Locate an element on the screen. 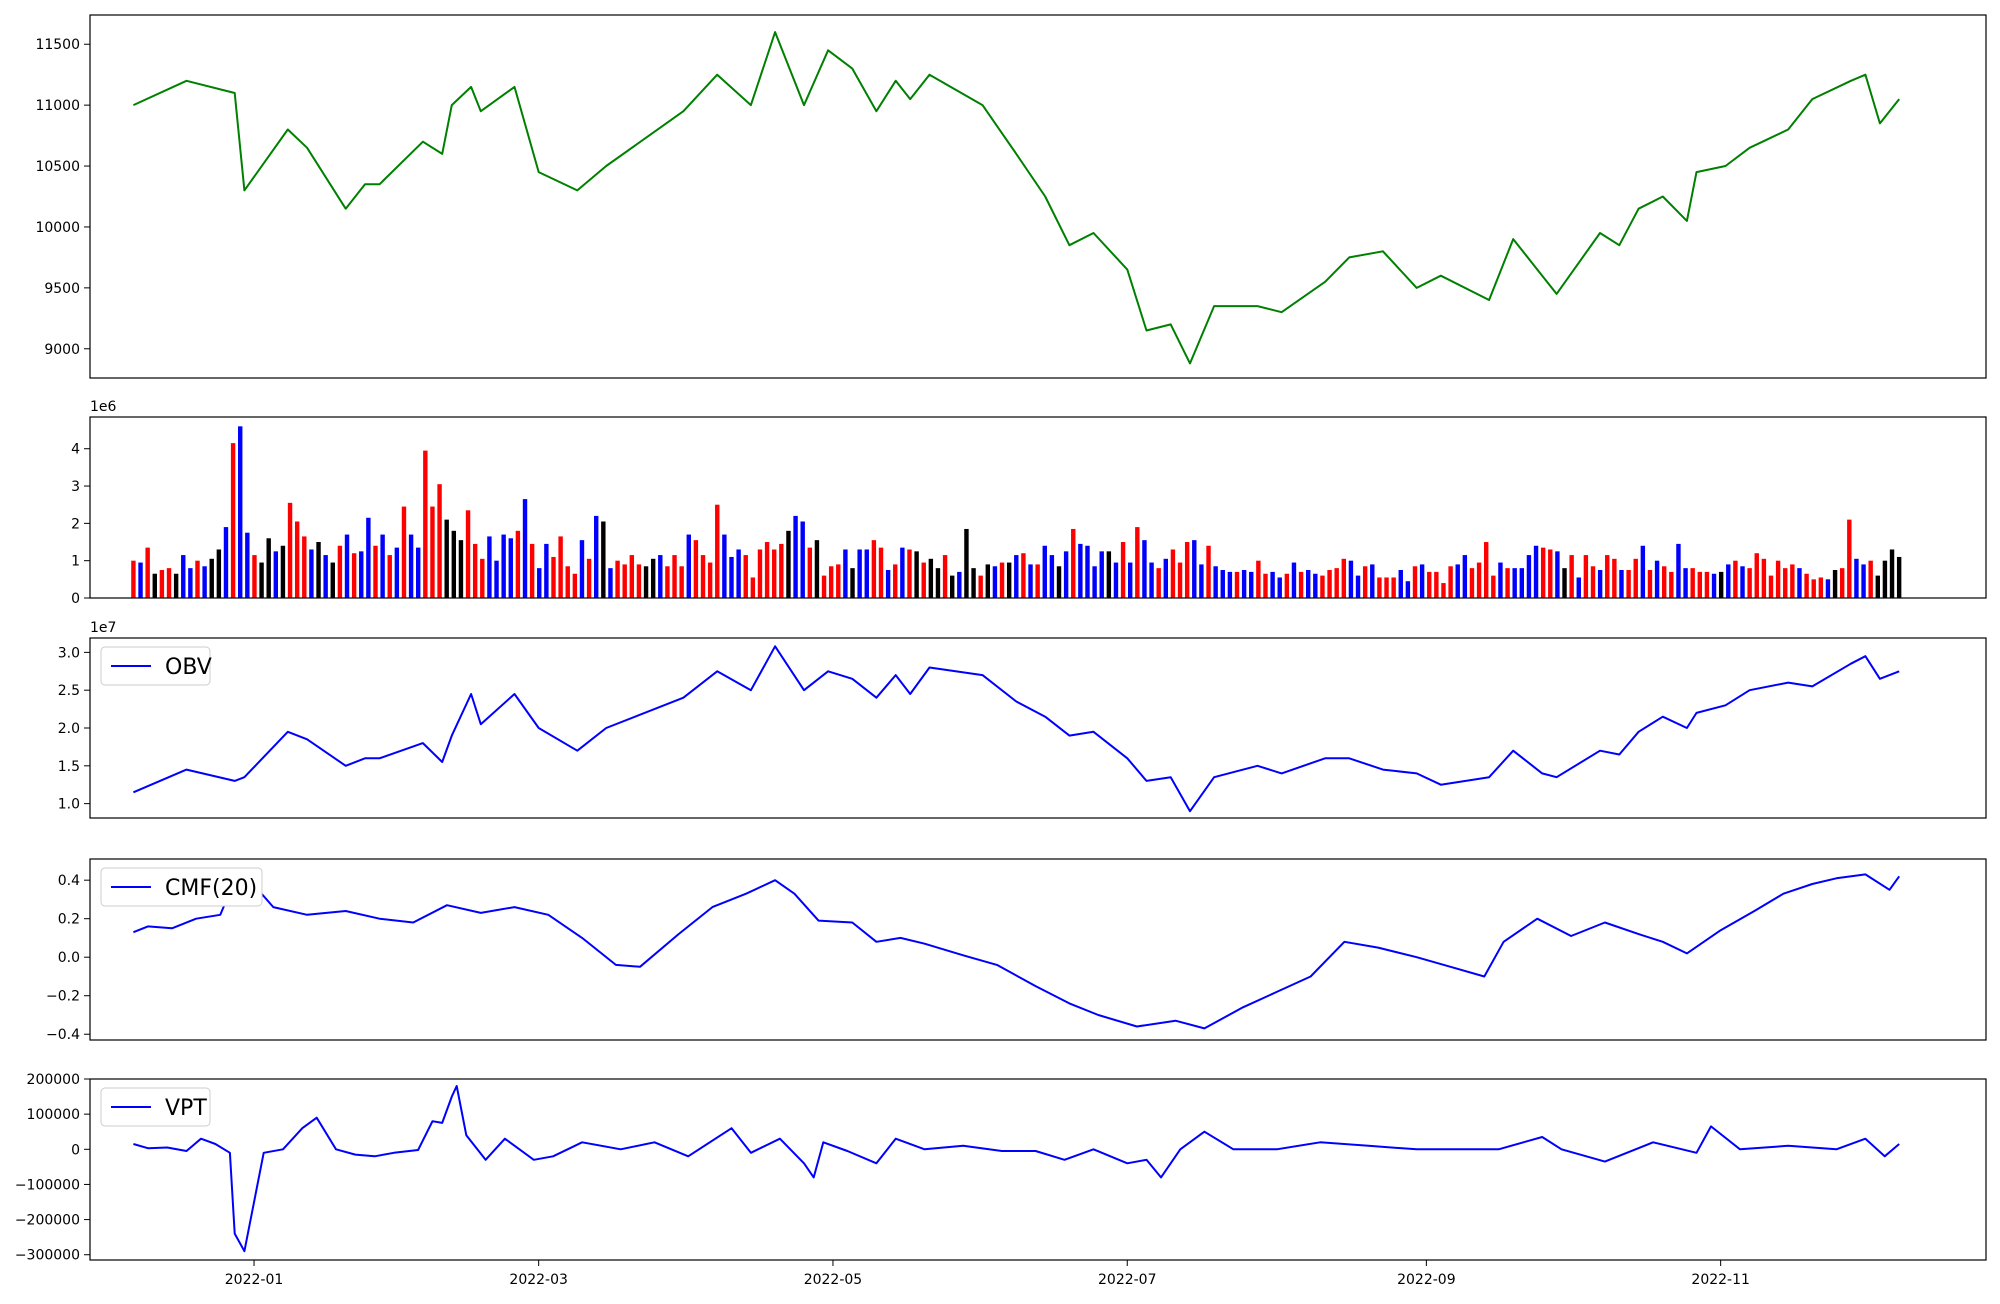 The image size is (2000, 1304). cmf-ytick-label: −0.2 is located at coordinates (63, 997).